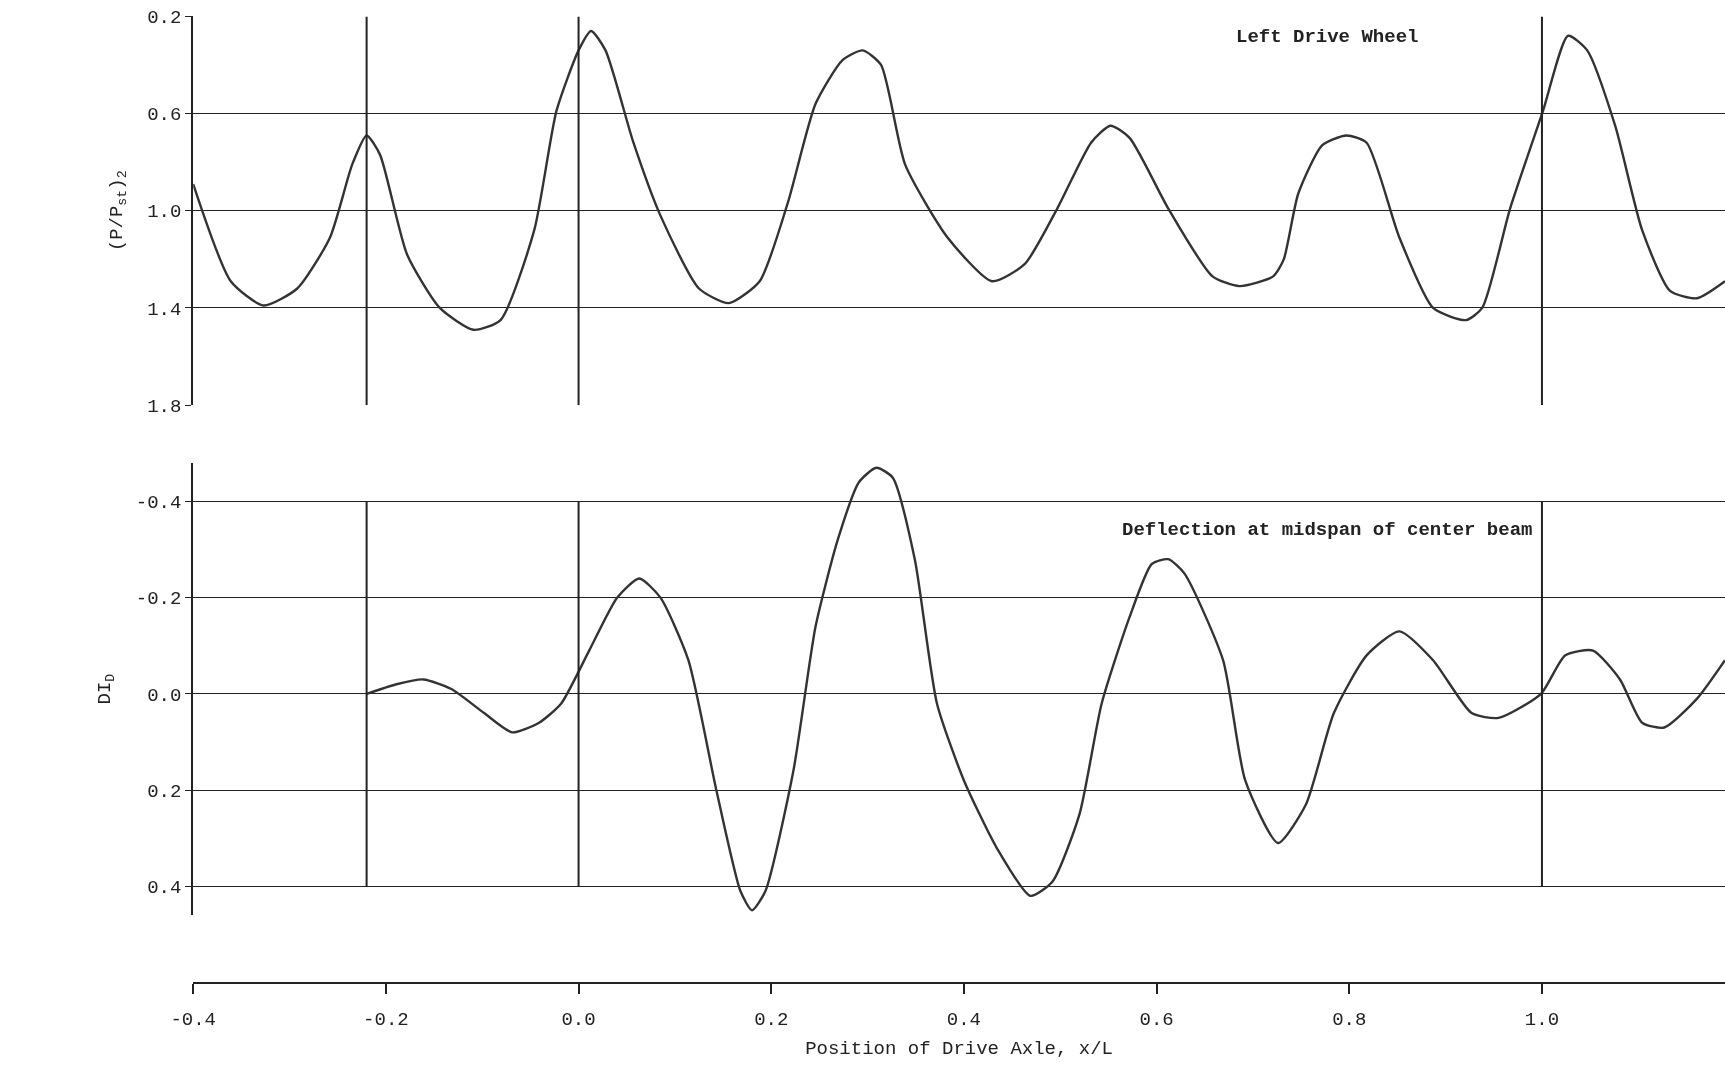 The image size is (1725, 1092). I want to click on y-tick-label: 1.4, so click(164, 309).